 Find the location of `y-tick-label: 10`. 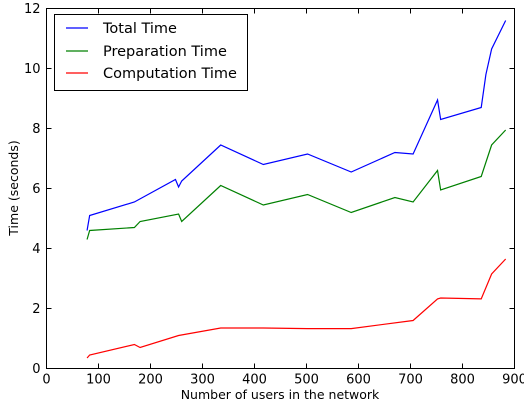

y-tick-label: 10 is located at coordinates (32, 69).